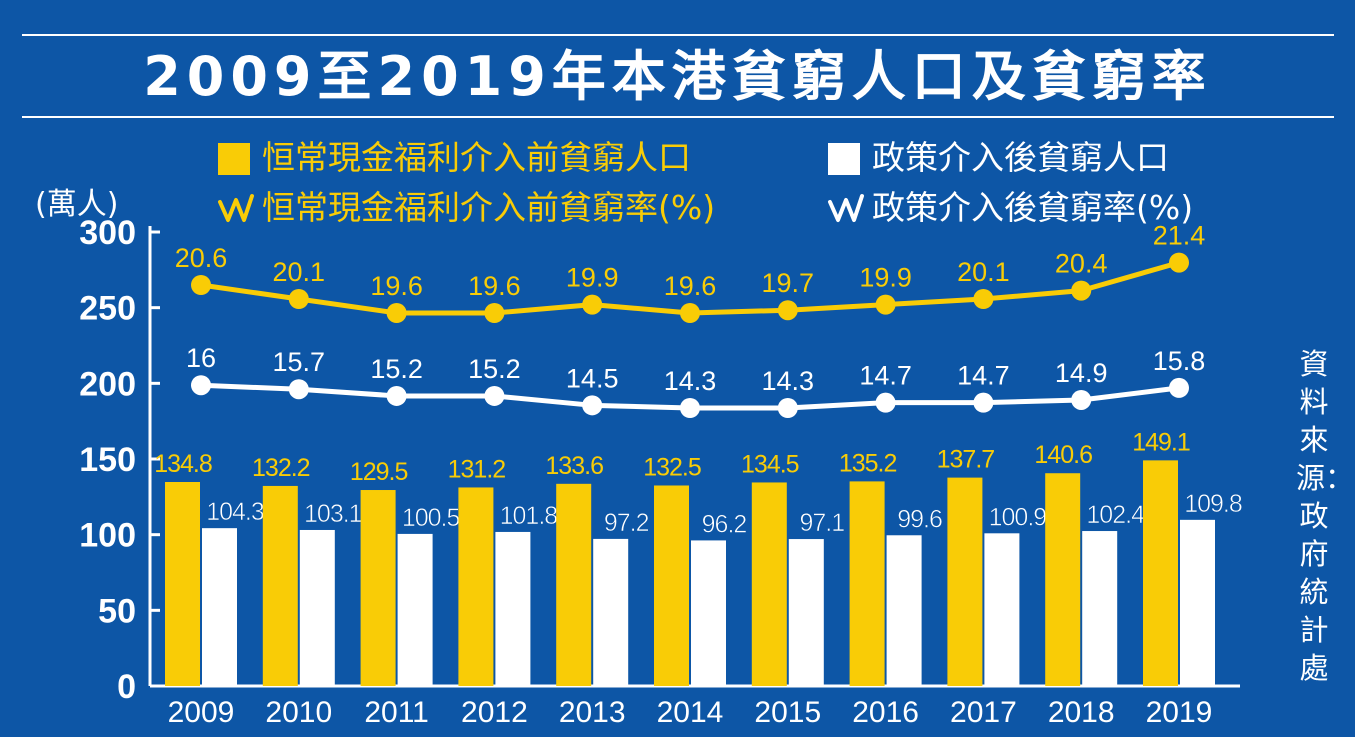  I want to click on data-label-pre-population: 133.6, so click(574, 466).